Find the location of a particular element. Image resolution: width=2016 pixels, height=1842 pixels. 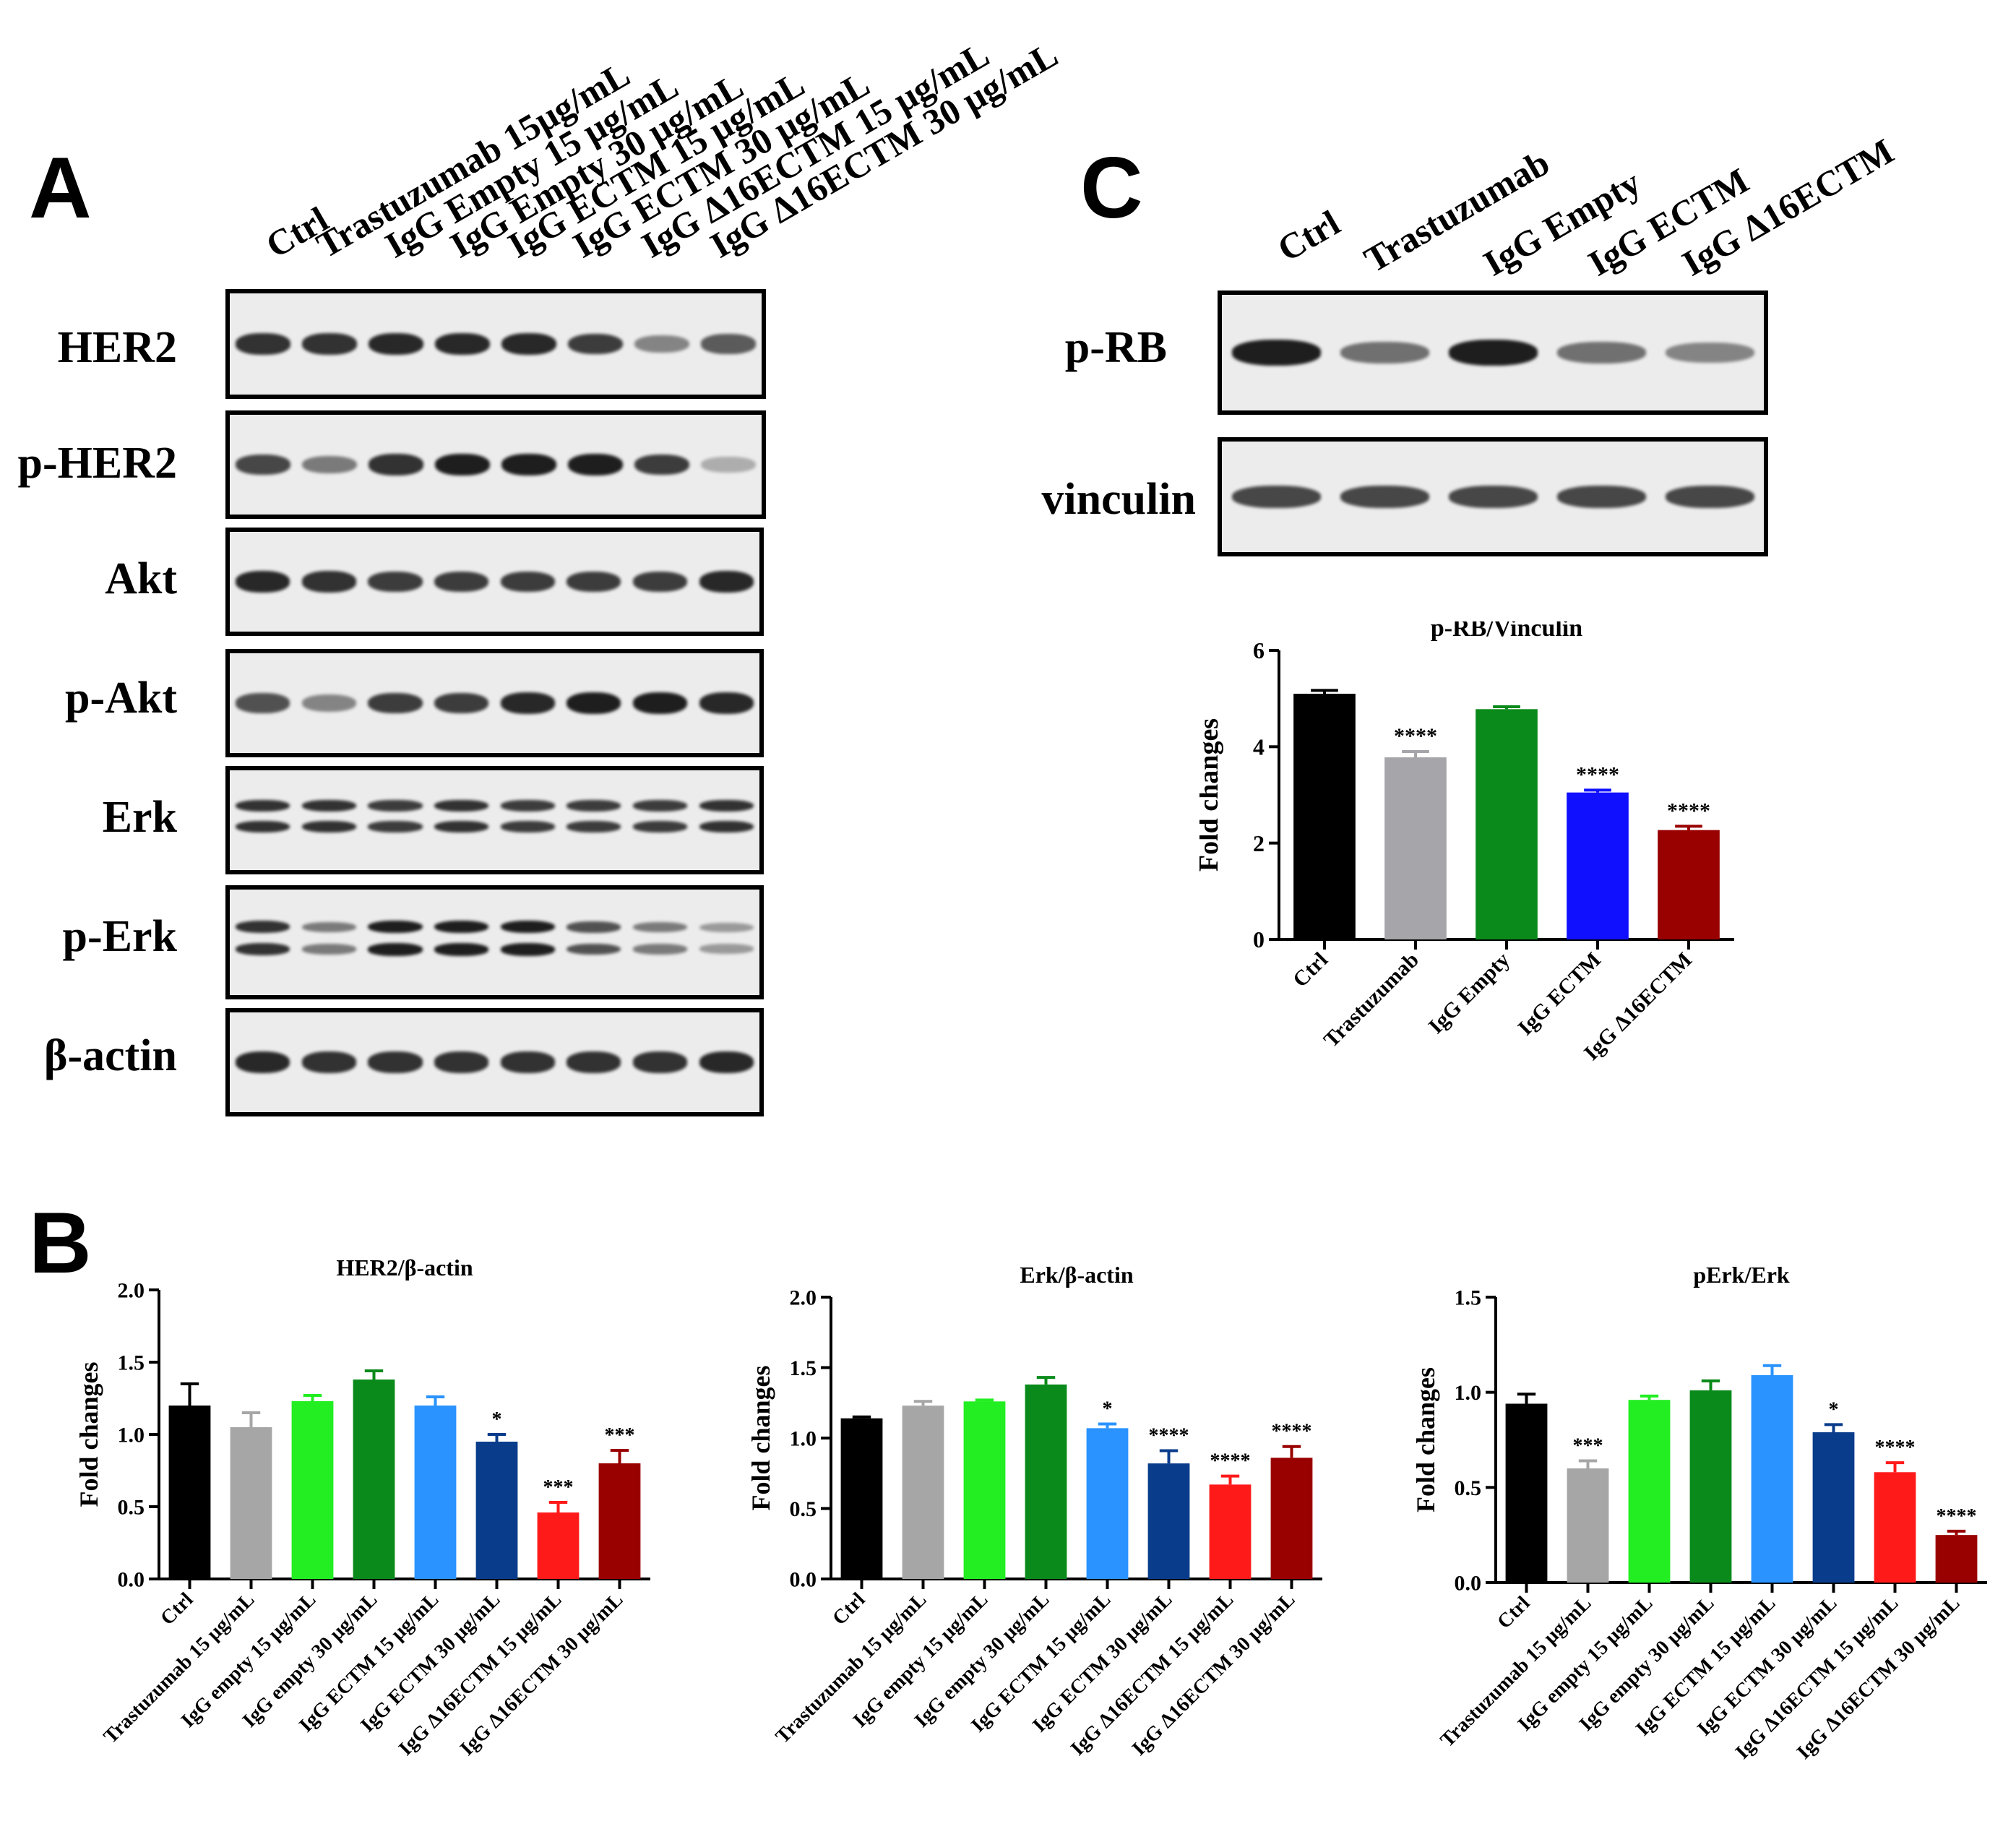

y-tick-label: 0.5 is located at coordinates (1468, 1488).